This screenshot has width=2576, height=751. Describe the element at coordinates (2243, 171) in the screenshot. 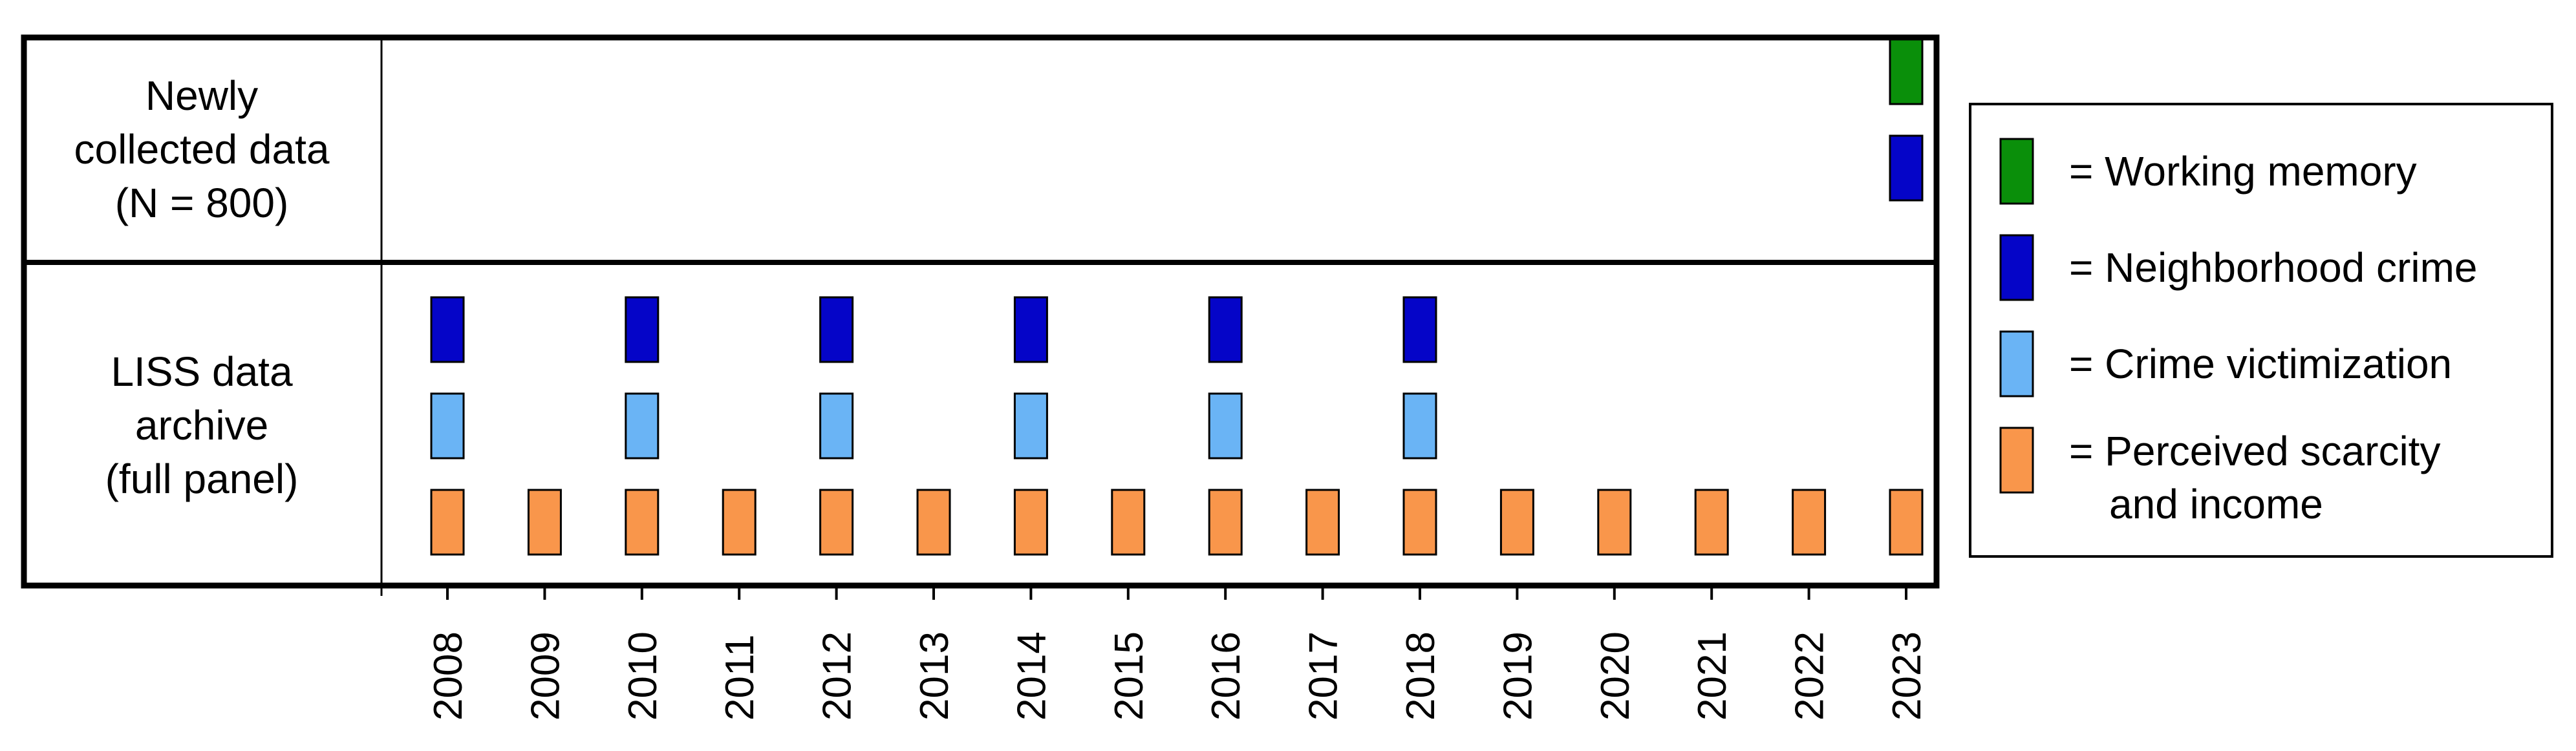

I see `legend-label-working-memory: = Working memory` at that location.